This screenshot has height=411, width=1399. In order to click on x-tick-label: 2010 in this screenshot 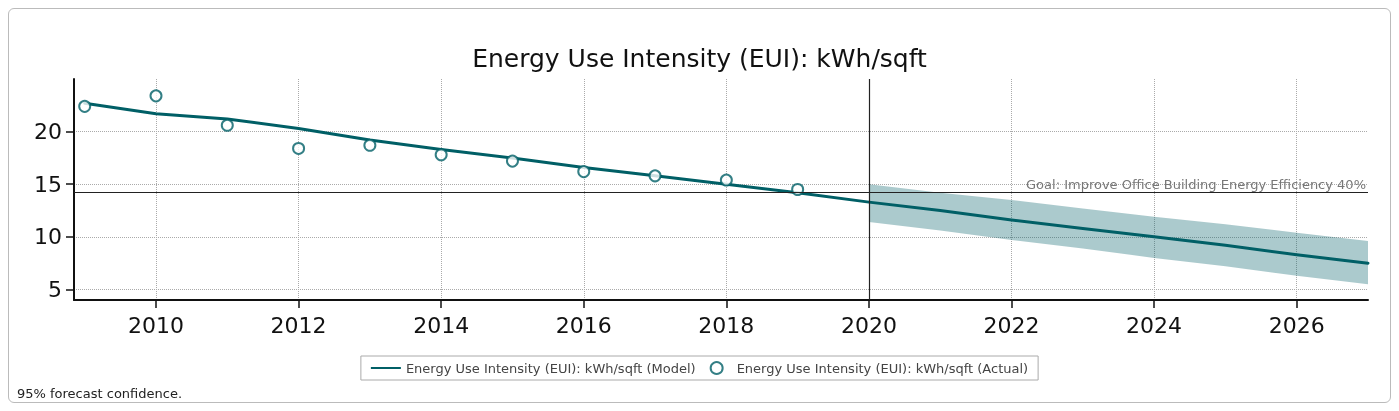, I will do `click(155, 325)`.